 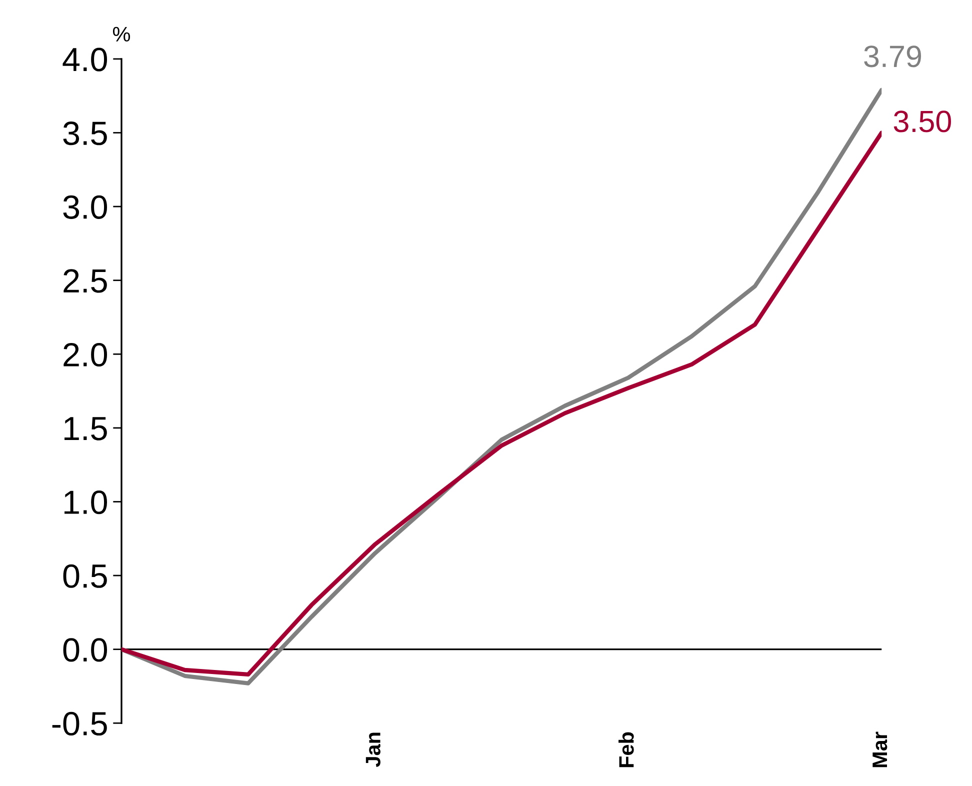 I want to click on data-label: 3.50, so click(x=922, y=121).